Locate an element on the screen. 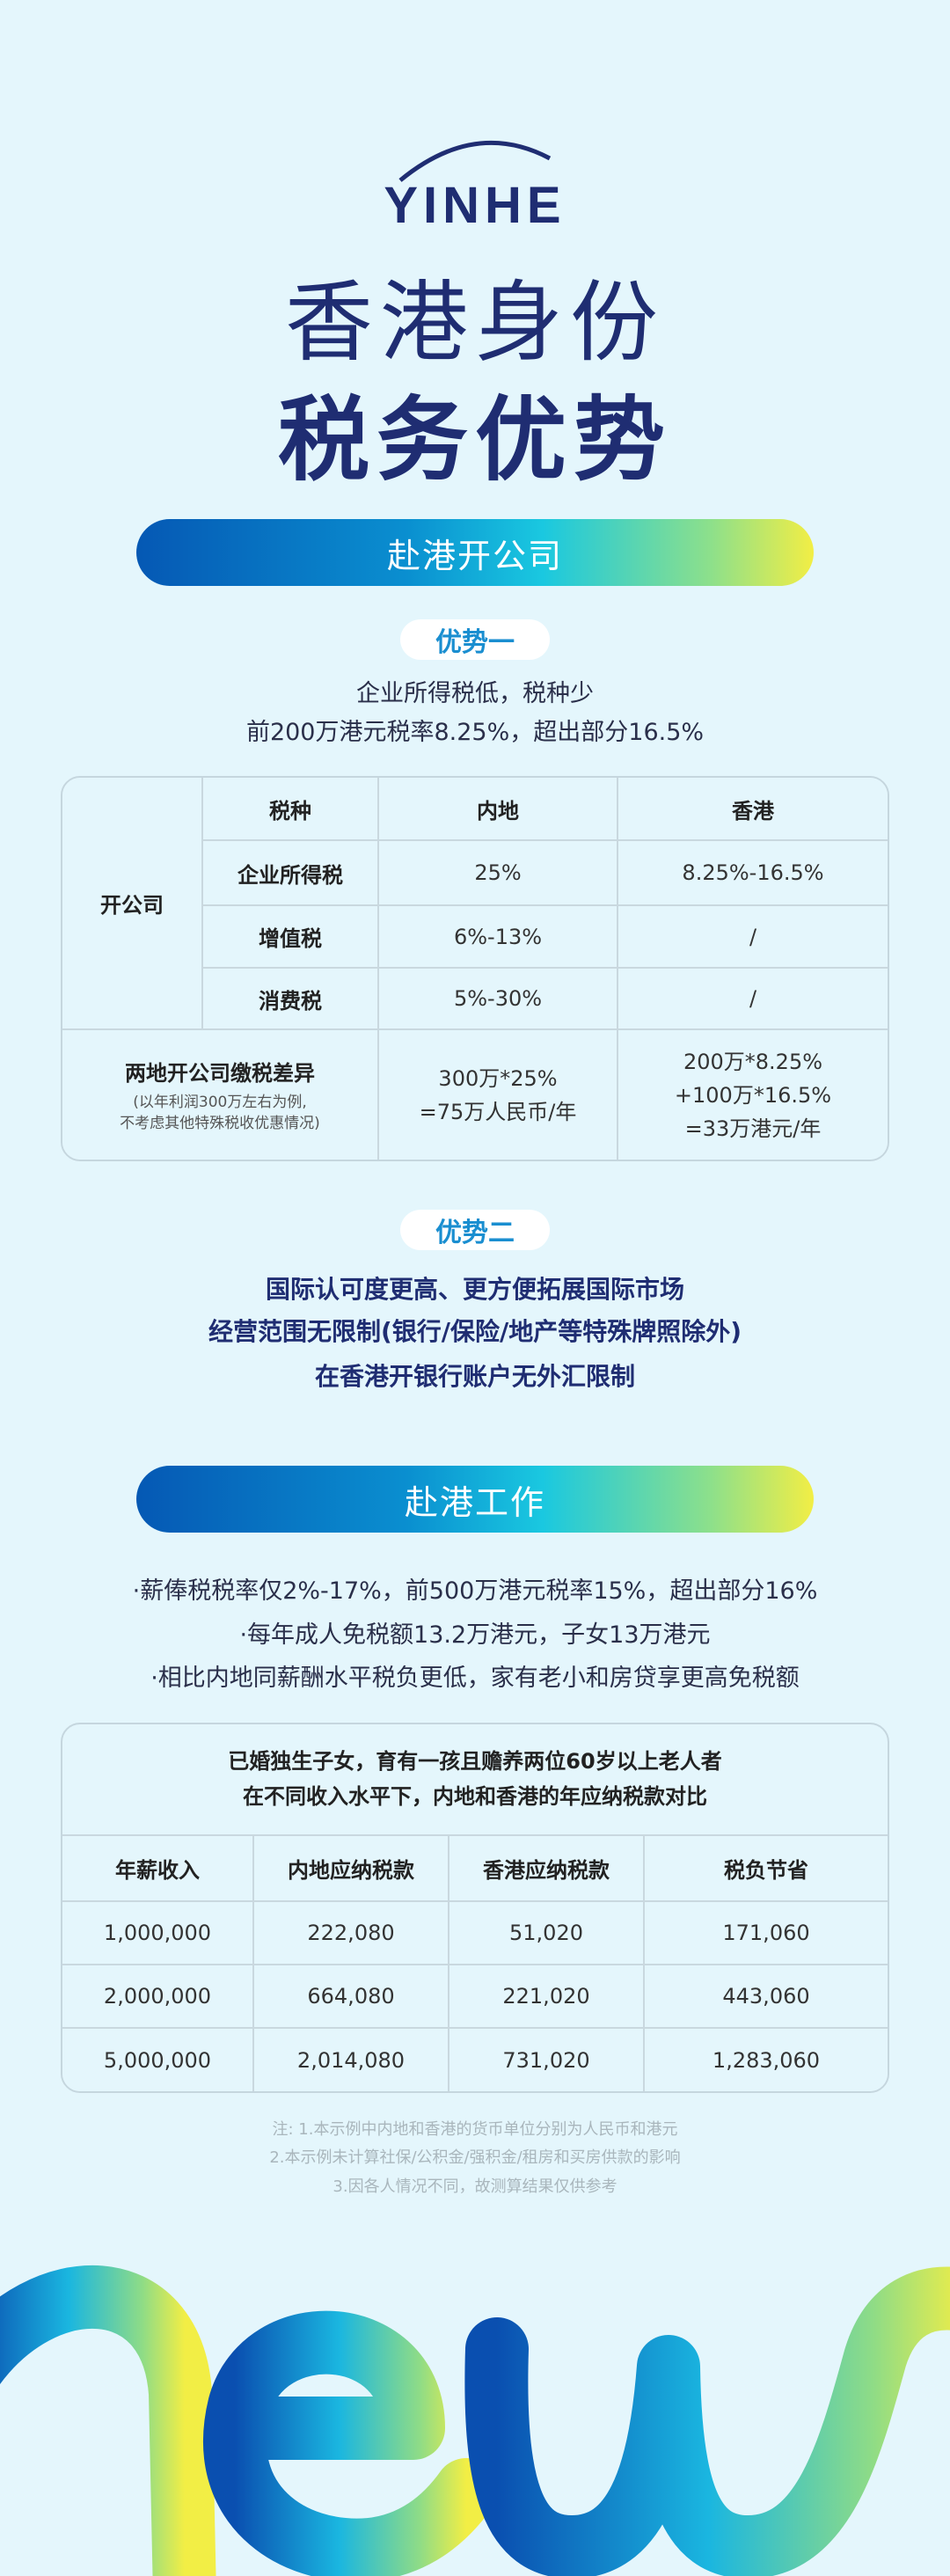  footnote: 注: 1.本示例中内地和香港的货币单位分别为人民币和港元 is located at coordinates (475, 2129).